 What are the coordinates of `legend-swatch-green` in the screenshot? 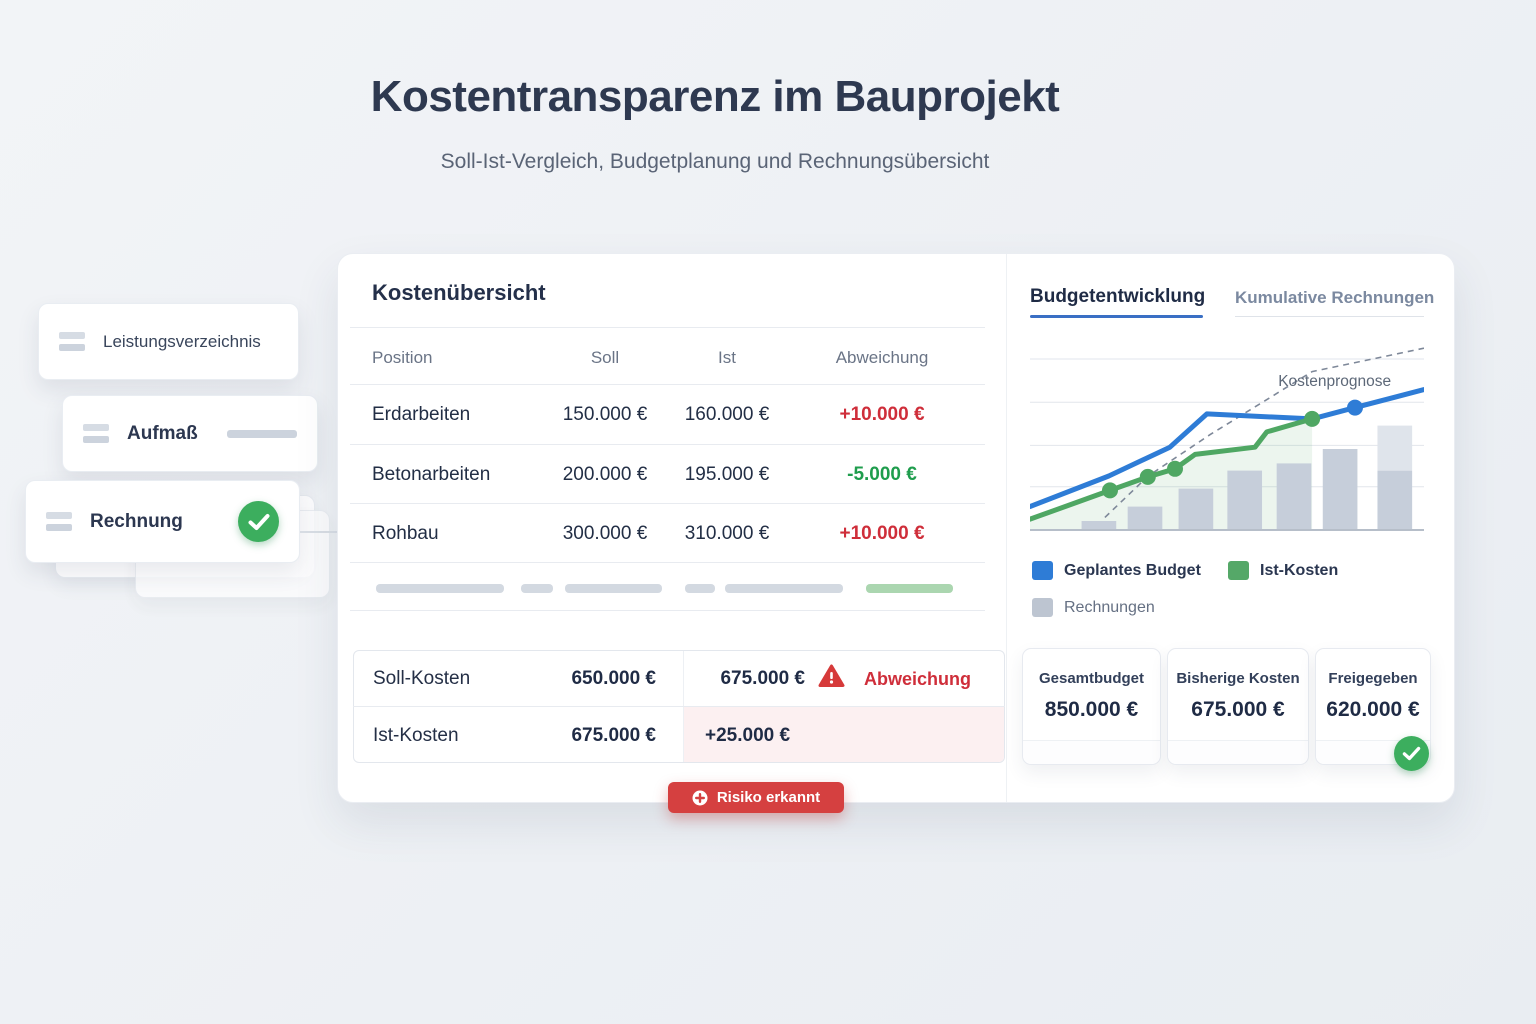 It's located at (1238, 570).